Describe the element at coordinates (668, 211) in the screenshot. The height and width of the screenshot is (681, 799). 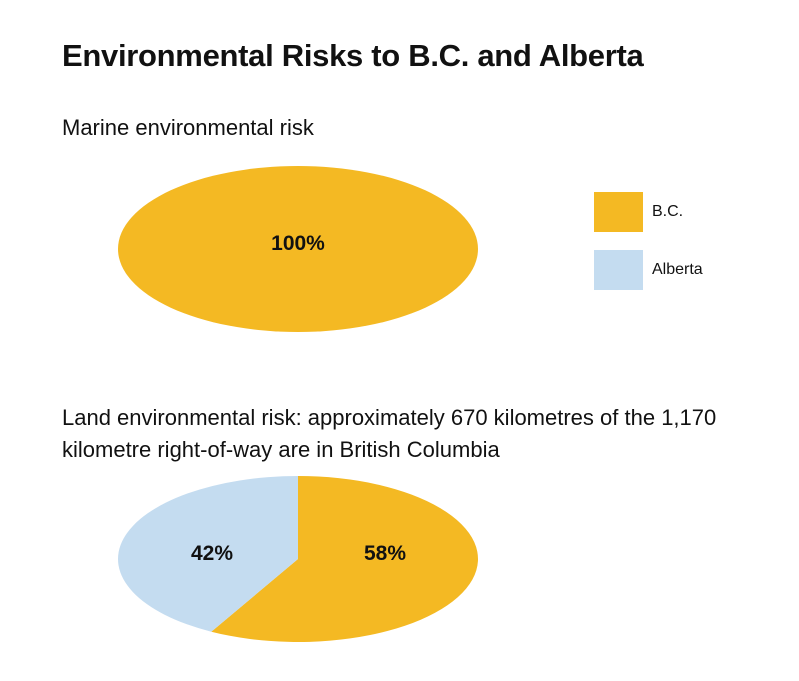
I see `legend-label-bc: B.C.` at that location.